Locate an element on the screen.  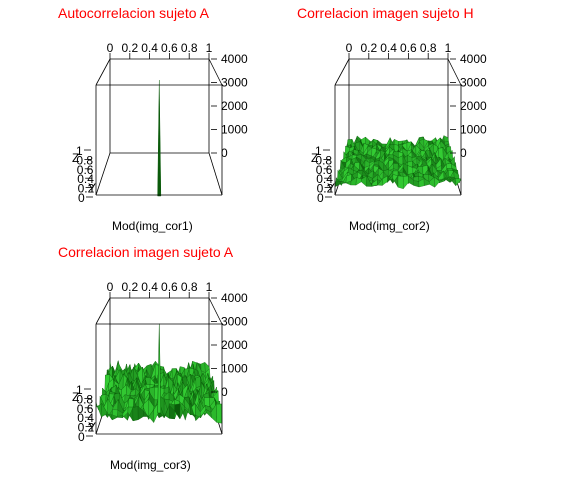
chart-title: Correlacion imagen sujeto H is located at coordinates (385, 13).